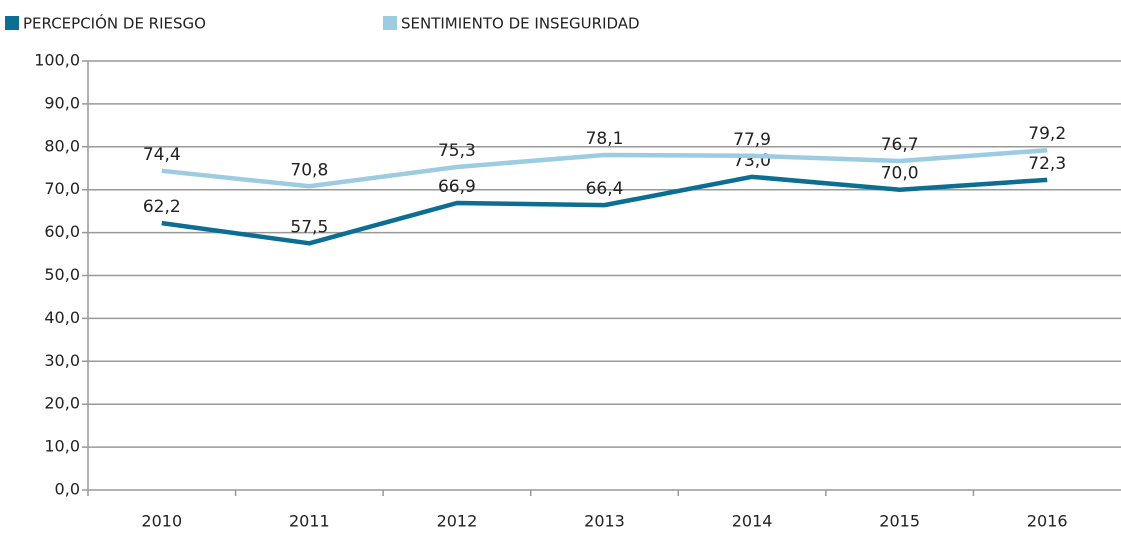 The width and height of the screenshot is (1121, 537). I want to click on data-label: 75,3, so click(457, 151).